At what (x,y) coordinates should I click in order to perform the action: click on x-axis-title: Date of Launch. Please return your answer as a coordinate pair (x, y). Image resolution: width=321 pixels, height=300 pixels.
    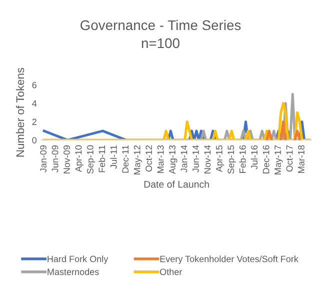
    Looking at the image, I should click on (176, 184).